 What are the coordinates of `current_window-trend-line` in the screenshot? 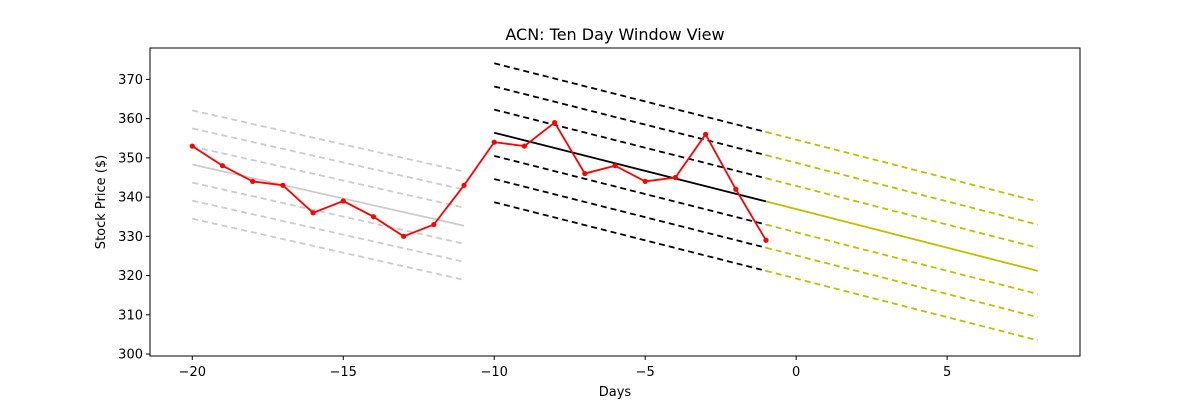 It's located at (630, 167).